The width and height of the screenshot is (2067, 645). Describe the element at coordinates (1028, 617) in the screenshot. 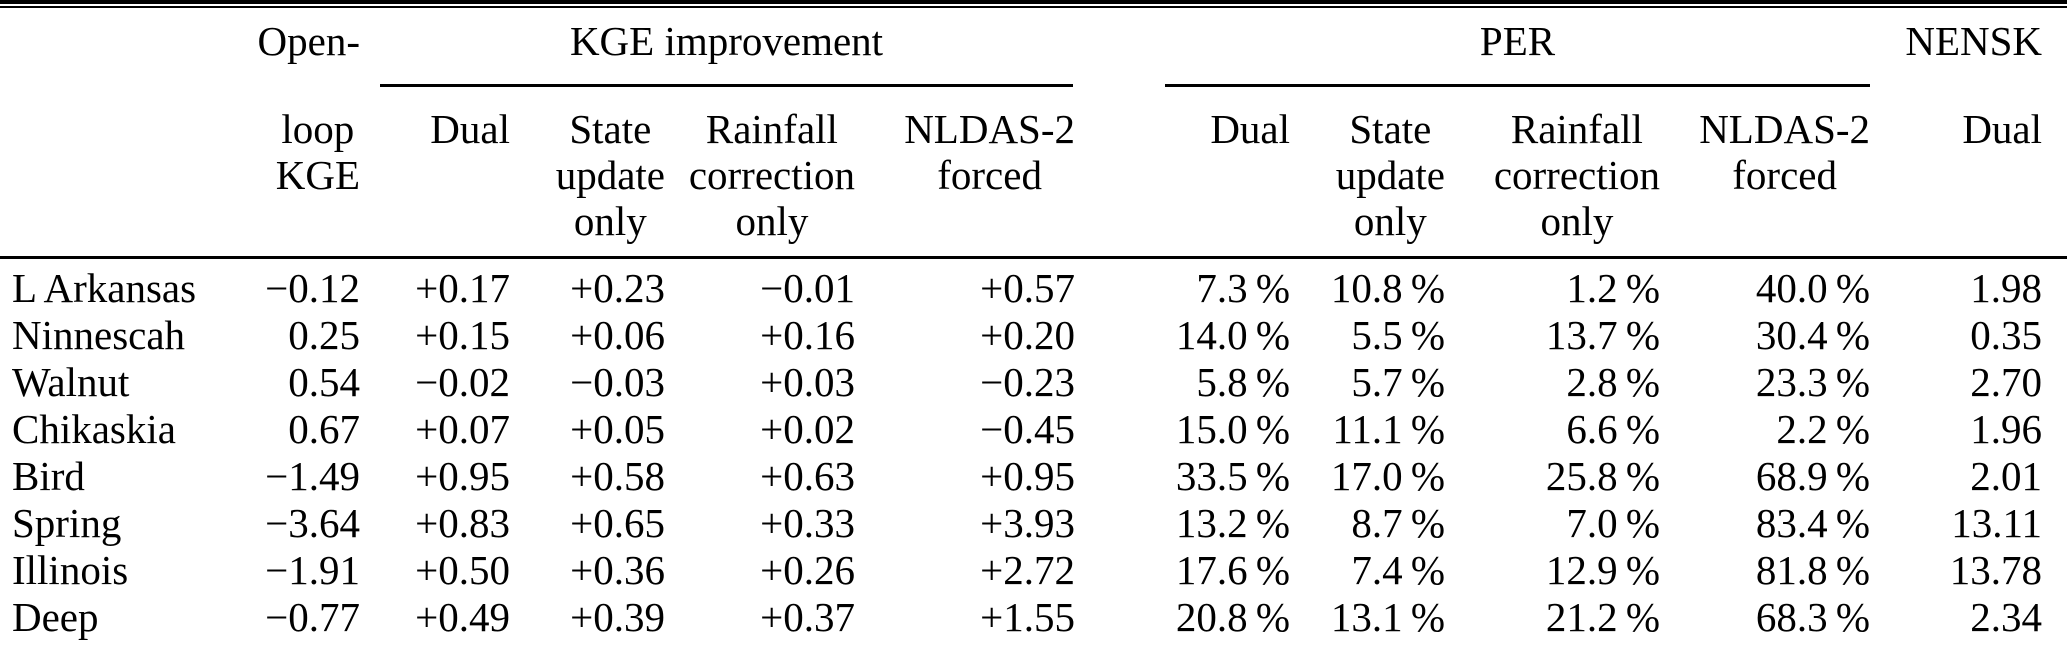

I see `kge-improvement-nldas2-forced-cell: +1.55` at that location.